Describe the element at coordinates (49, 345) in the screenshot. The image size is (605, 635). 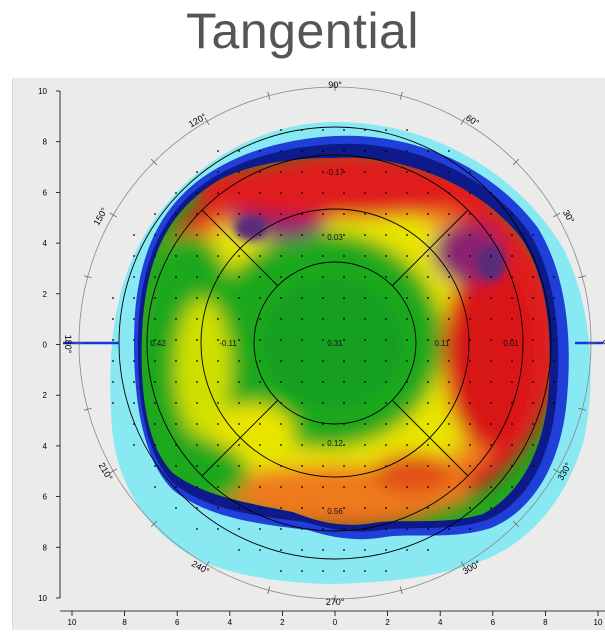
I see `y-axis: 10 8 6 4 2 0 2 4 6 8 10` at that location.